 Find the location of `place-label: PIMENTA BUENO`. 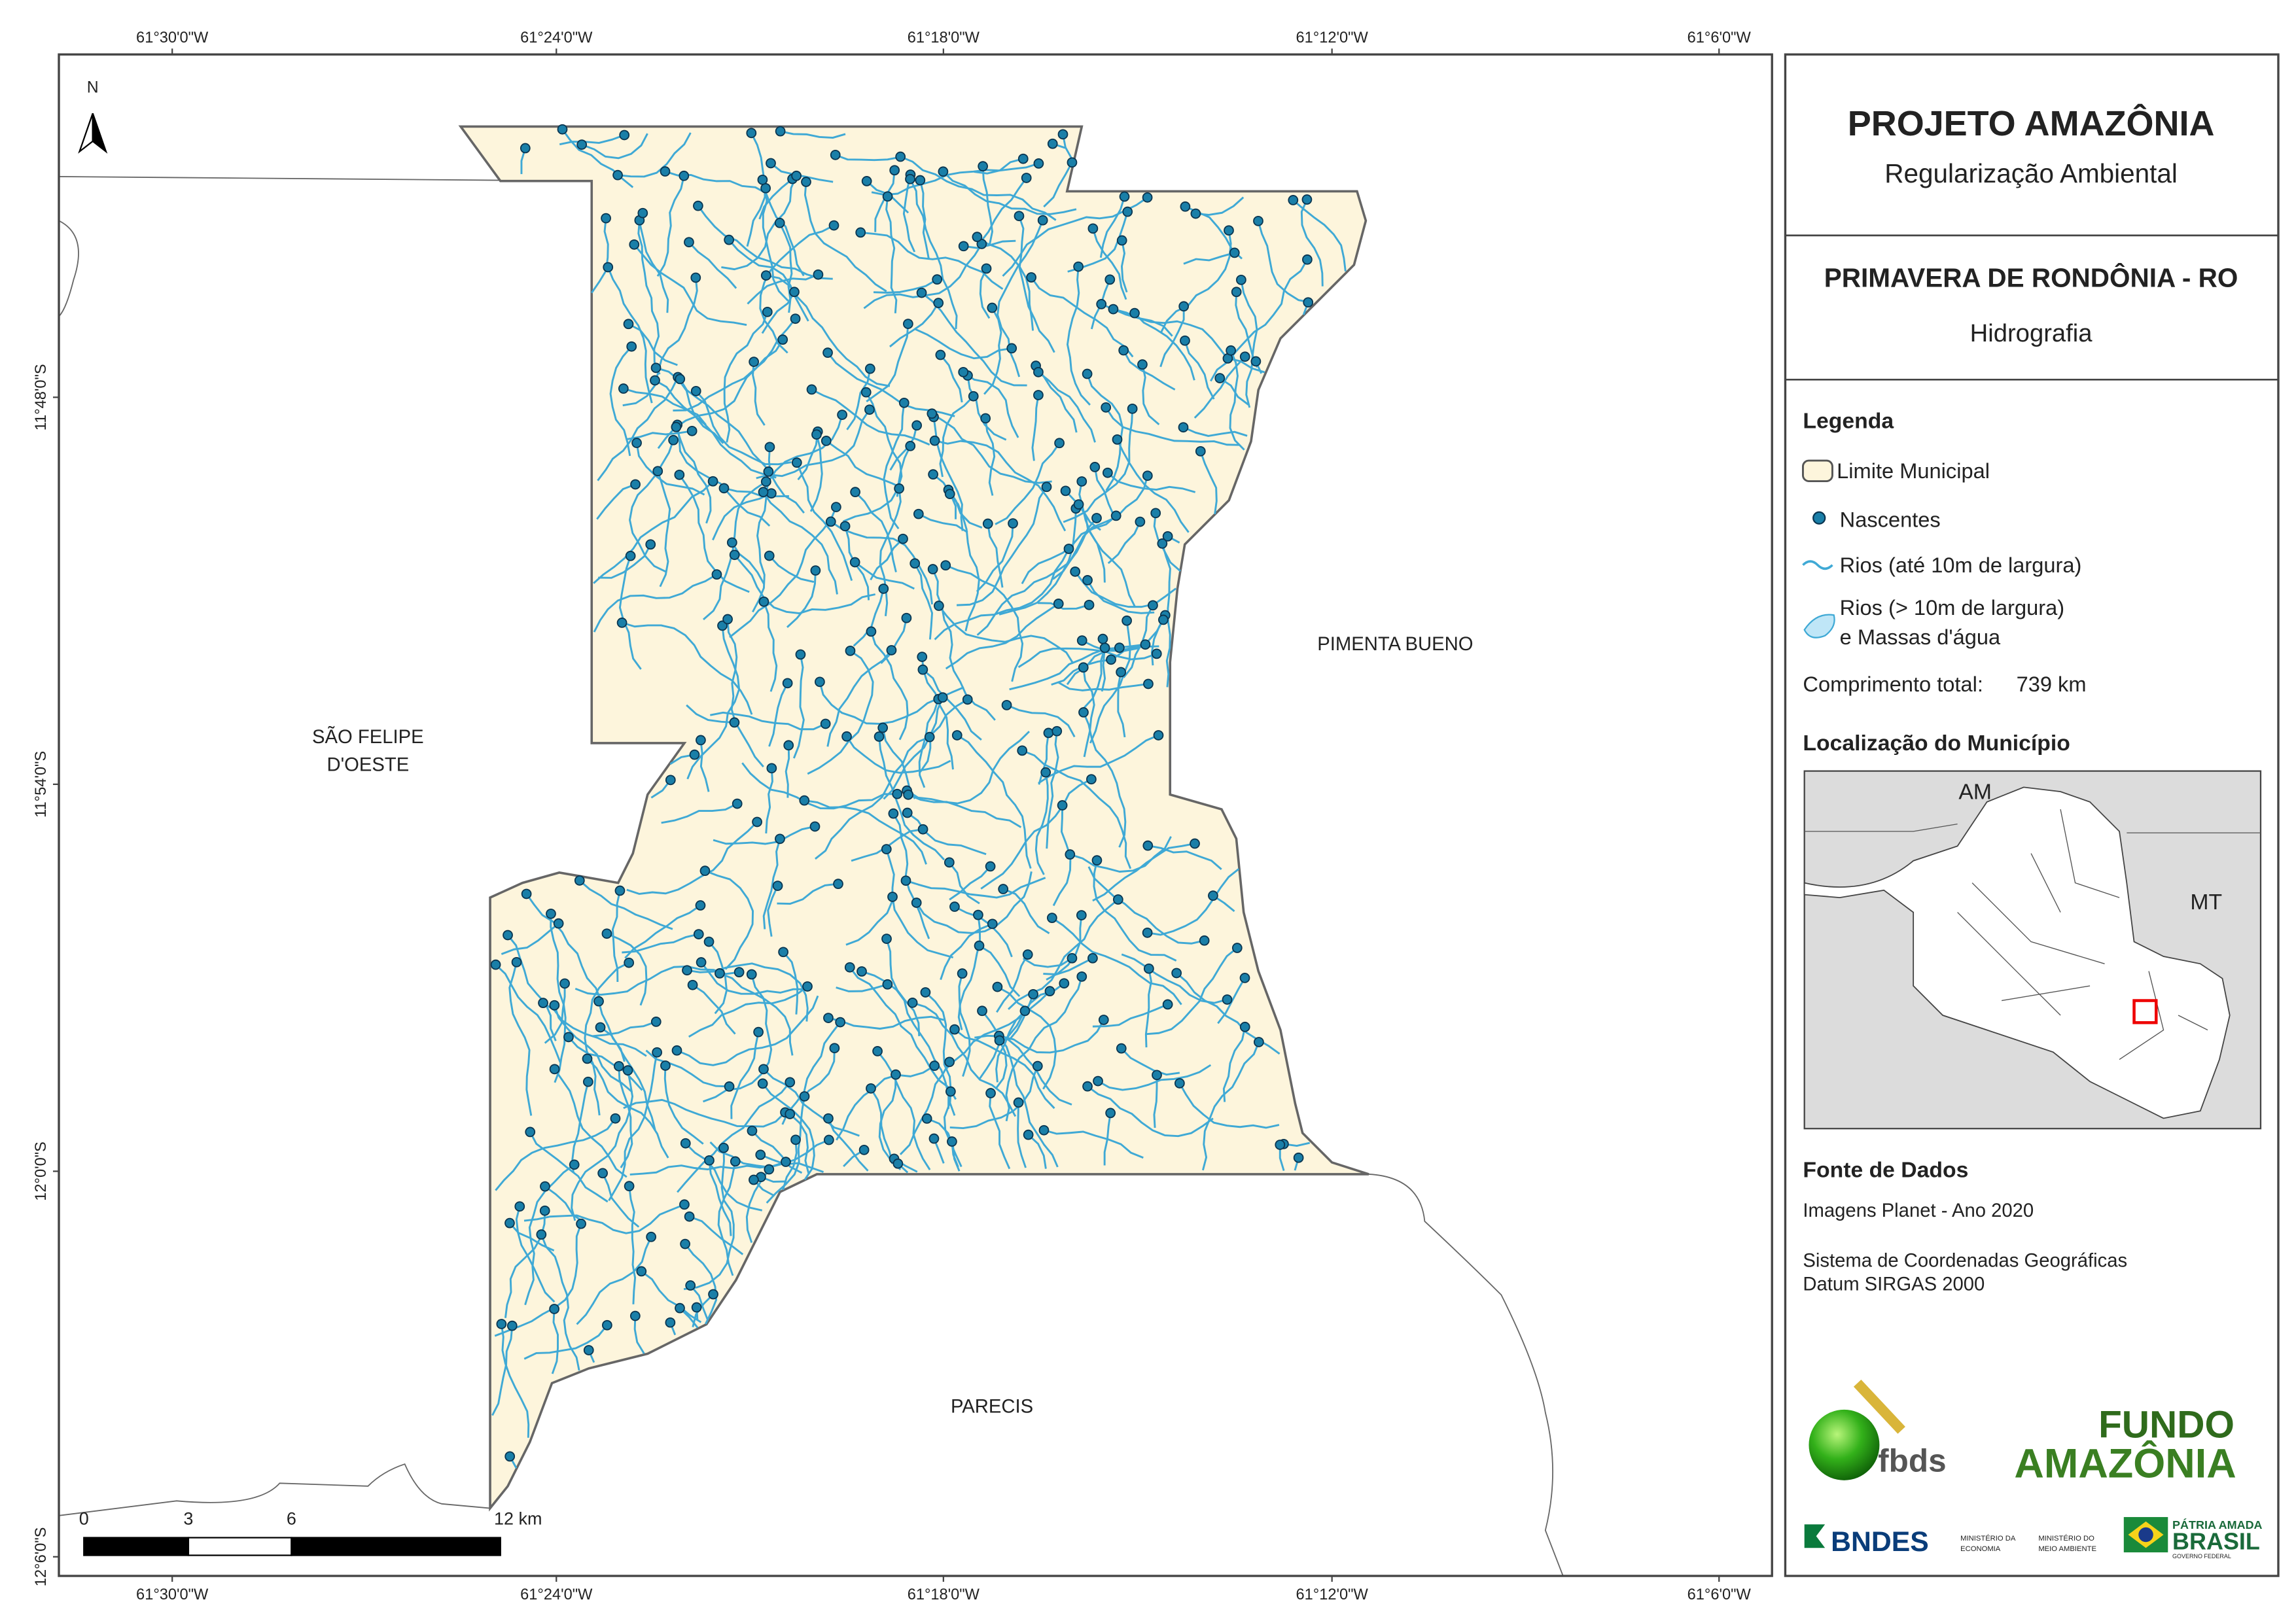

place-label: PIMENTA BUENO is located at coordinates (1395, 645).